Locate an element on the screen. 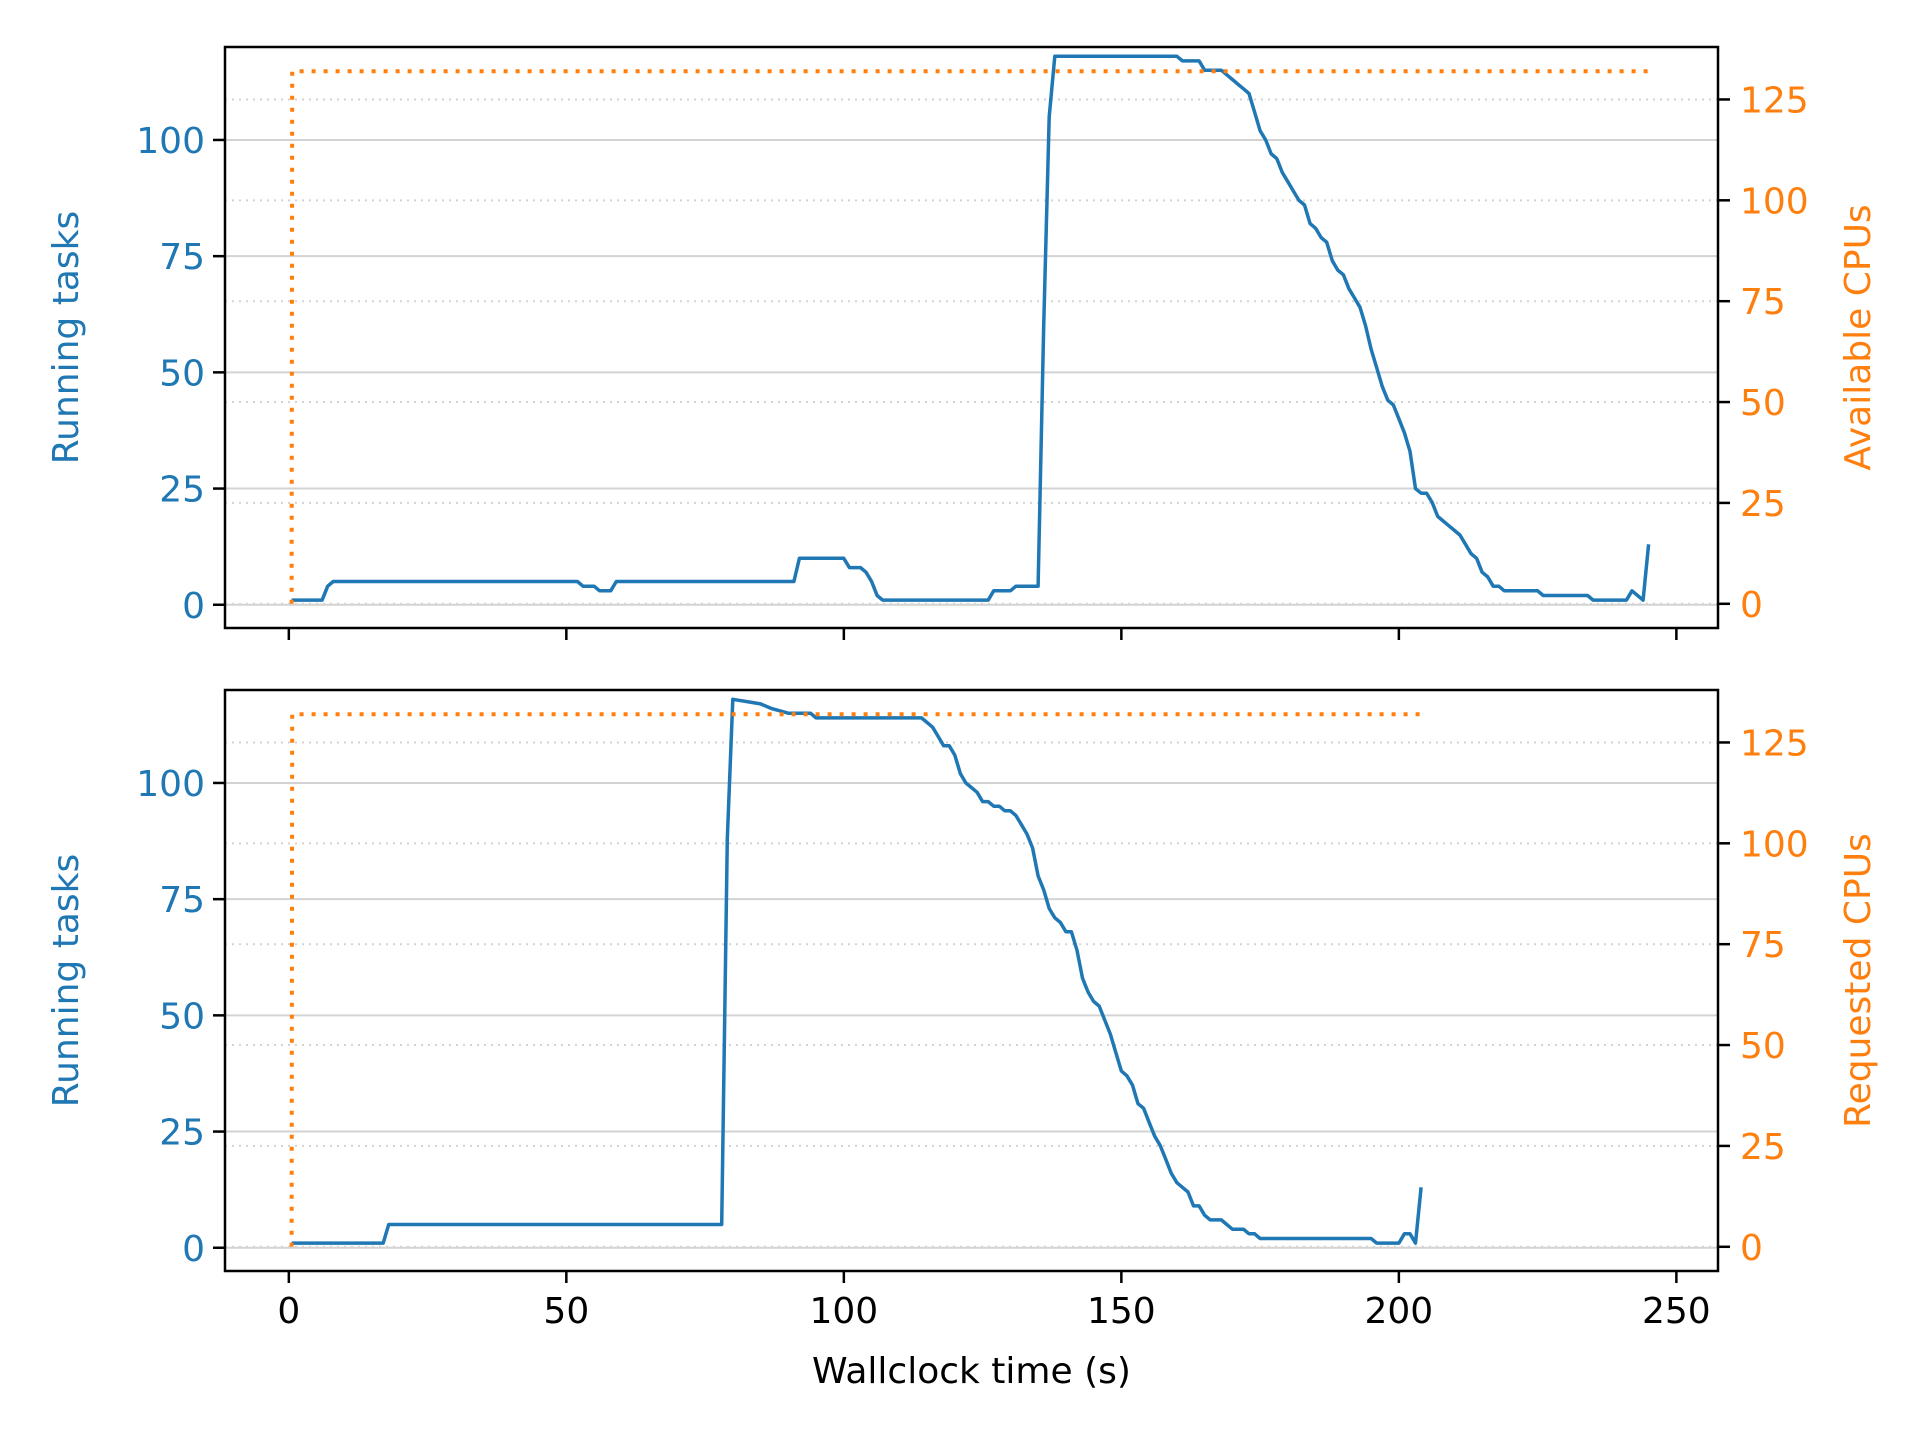 The height and width of the screenshot is (1440, 1920). top-right-y-tick-label: 50 is located at coordinates (1763, 403).